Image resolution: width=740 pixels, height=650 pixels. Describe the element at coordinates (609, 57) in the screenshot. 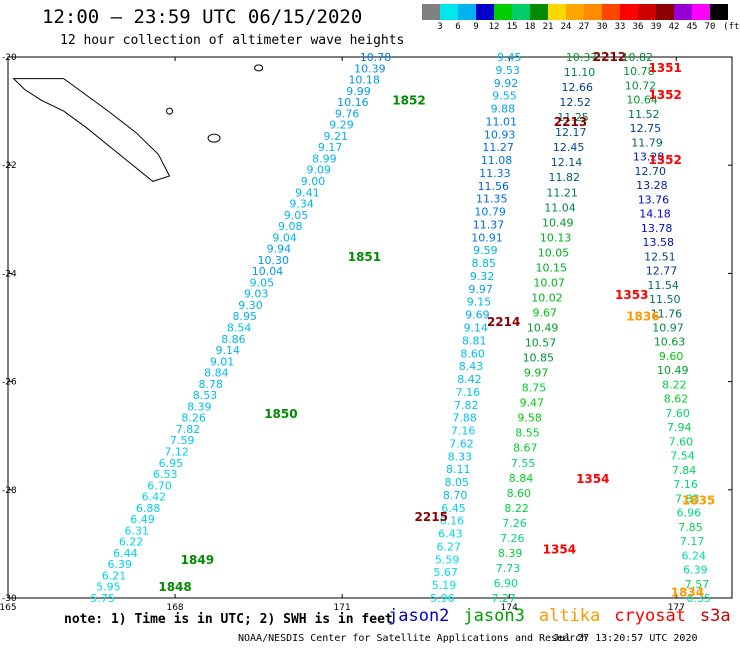

I see `pass-time-label: 2212` at that location.